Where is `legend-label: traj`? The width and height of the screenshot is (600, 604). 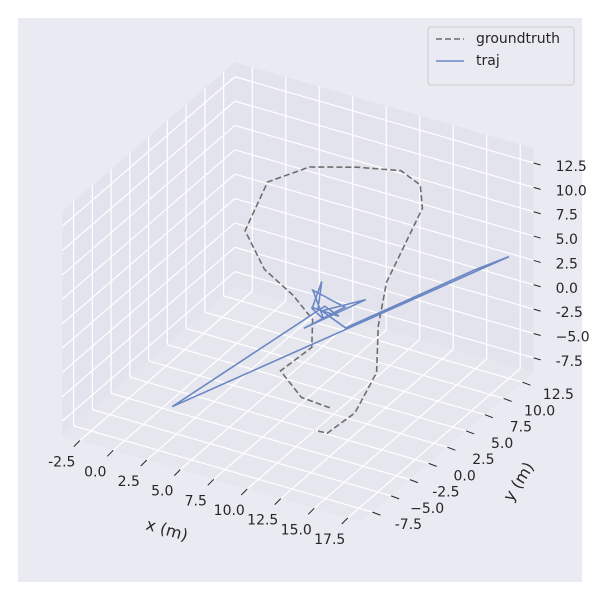
legend-label: traj is located at coordinates (488, 61).